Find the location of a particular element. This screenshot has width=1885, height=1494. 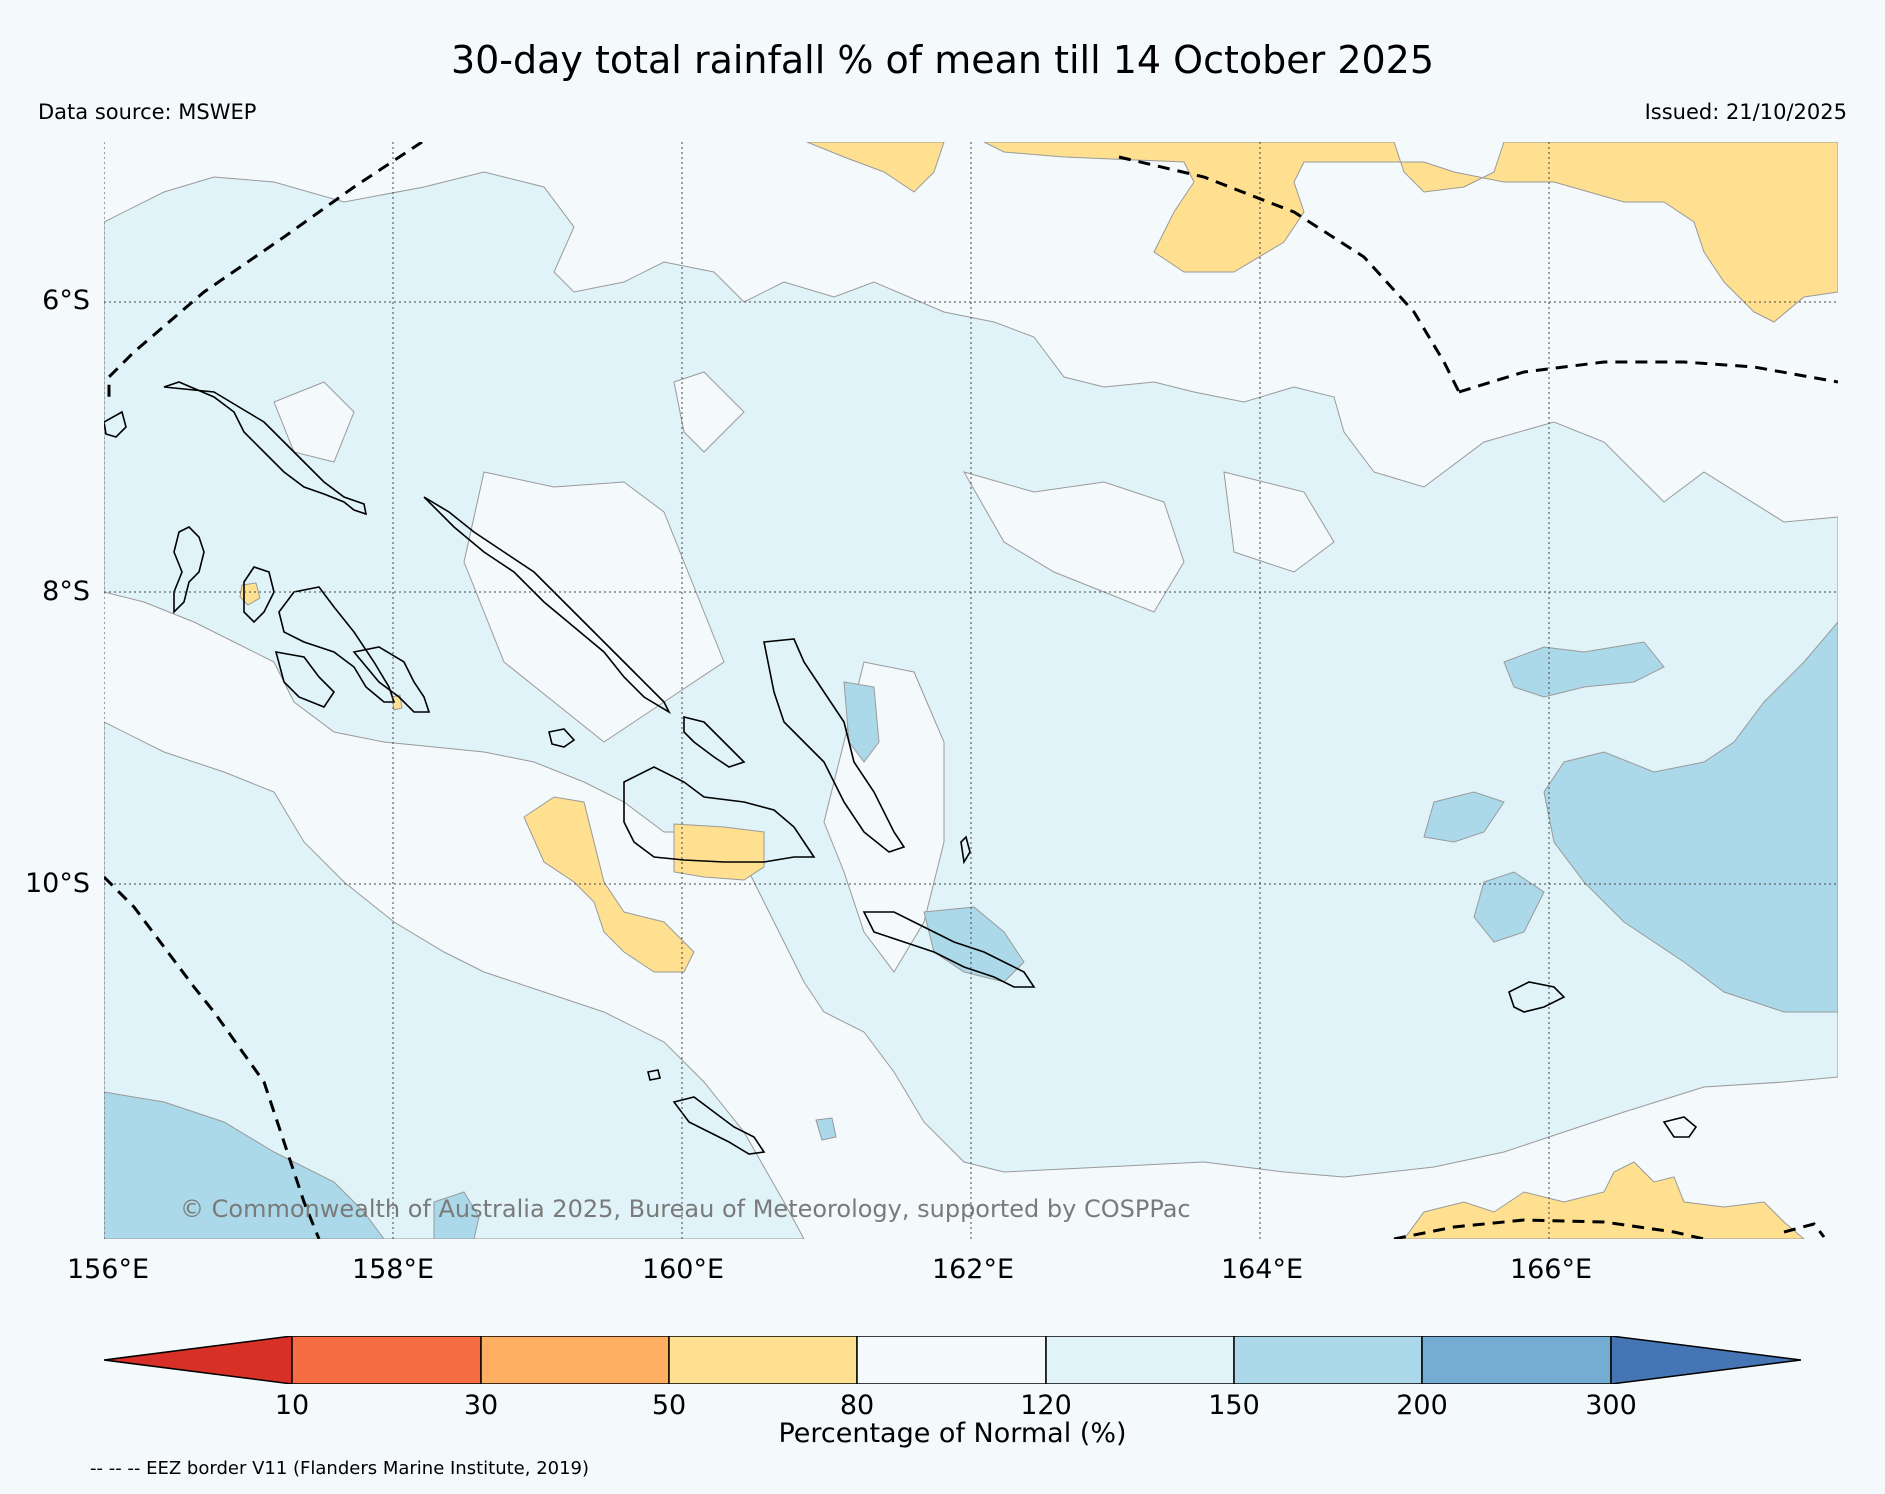

lat-label: 10°S is located at coordinates (45, 883).